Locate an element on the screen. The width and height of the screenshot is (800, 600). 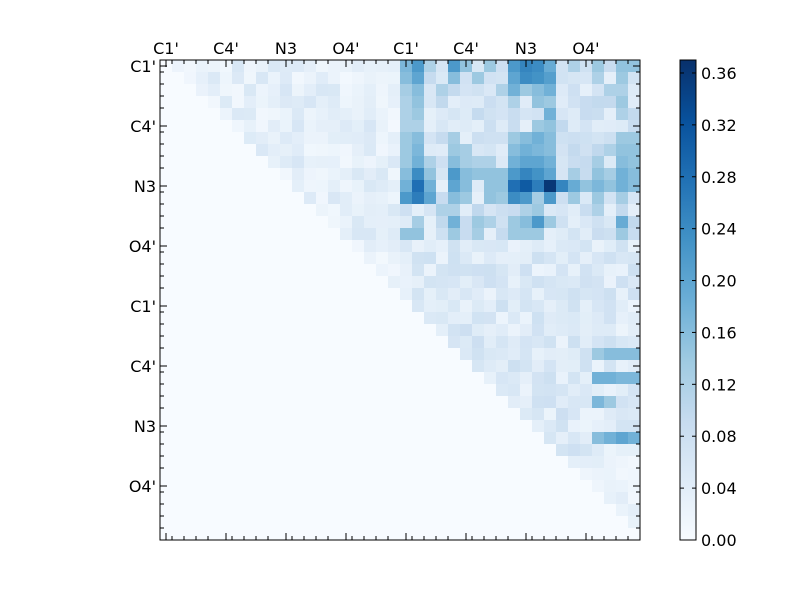
x-tick-label: C1' is located at coordinates (166, 48).